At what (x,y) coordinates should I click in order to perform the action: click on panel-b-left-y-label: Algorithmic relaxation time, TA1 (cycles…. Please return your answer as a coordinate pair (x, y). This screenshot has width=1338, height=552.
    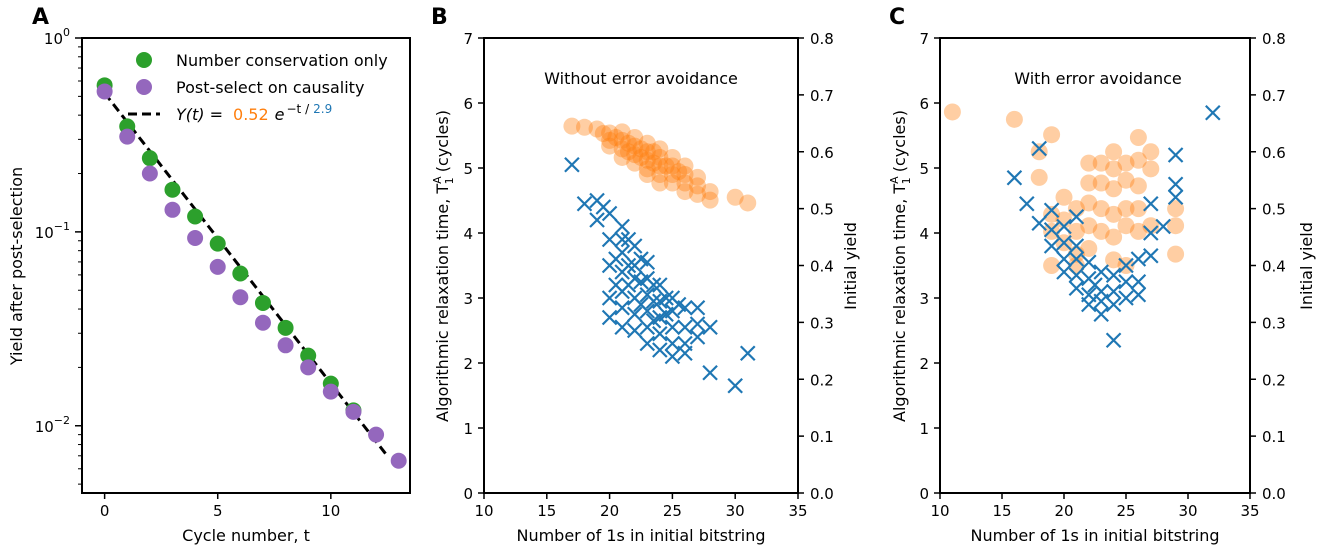
    Looking at the image, I should click on (443, 266).